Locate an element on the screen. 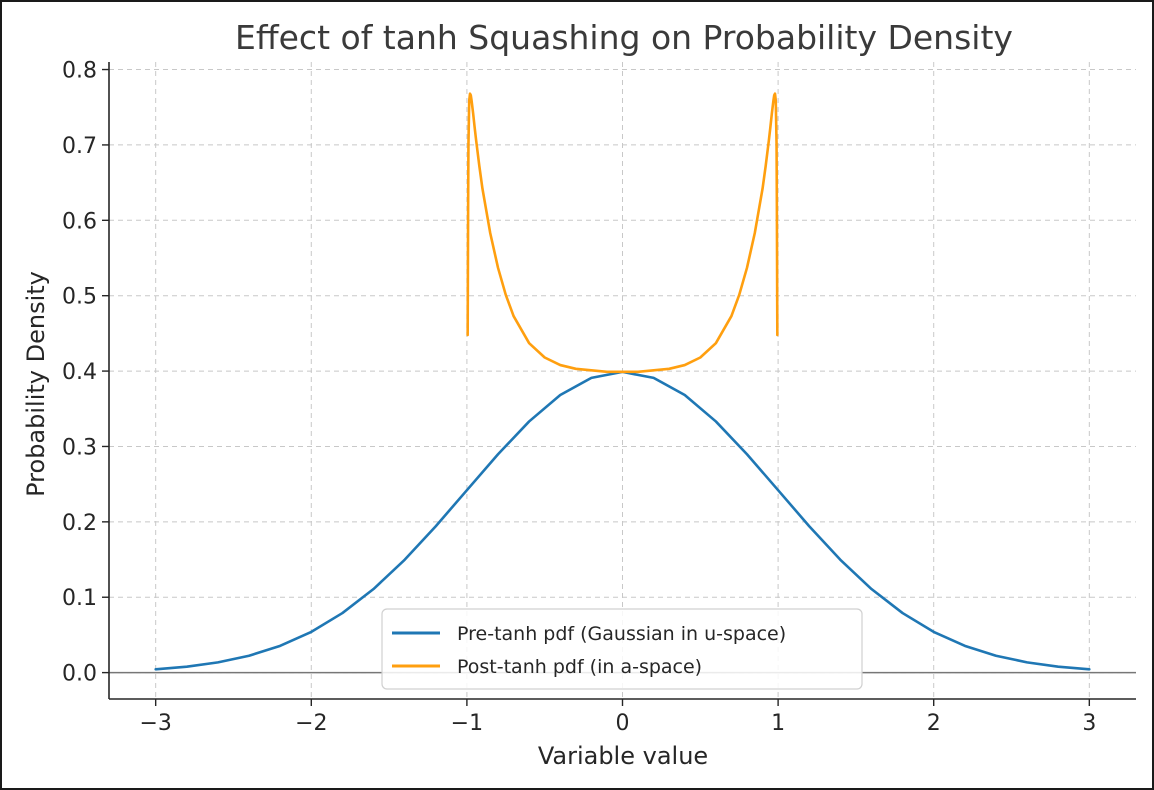 Image resolution: width=1154 pixels, height=790 pixels. y-ticks: 0.0 0.1 0.2 0.3 0.4 0.5 0.6 0.7 0.8 is located at coordinates (85, 373).